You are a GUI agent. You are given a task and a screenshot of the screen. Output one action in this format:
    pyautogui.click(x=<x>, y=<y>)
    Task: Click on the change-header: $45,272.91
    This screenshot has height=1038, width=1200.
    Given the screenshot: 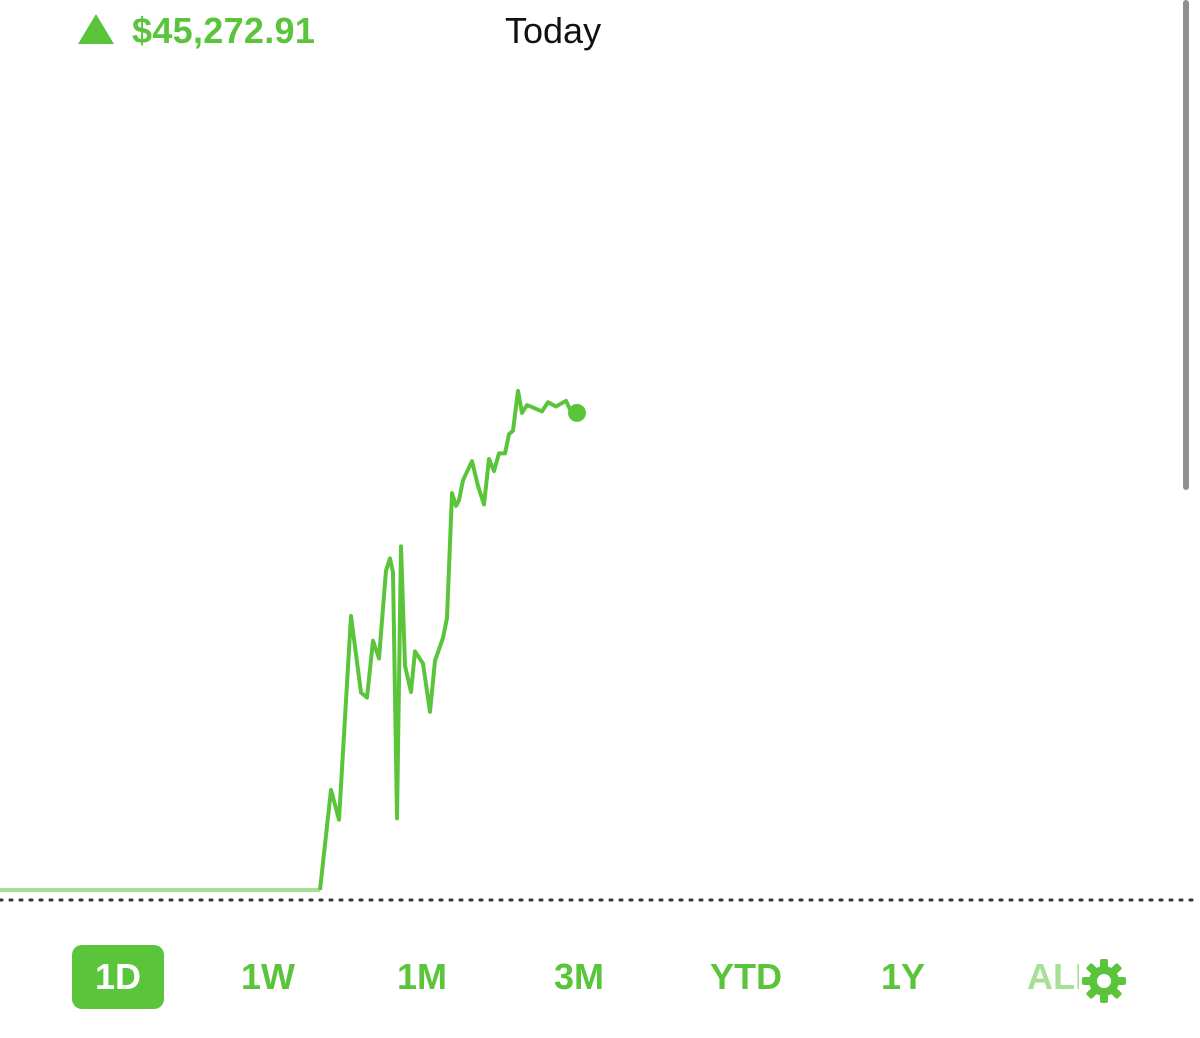 What is the action you would take?
    pyautogui.click(x=196, y=31)
    